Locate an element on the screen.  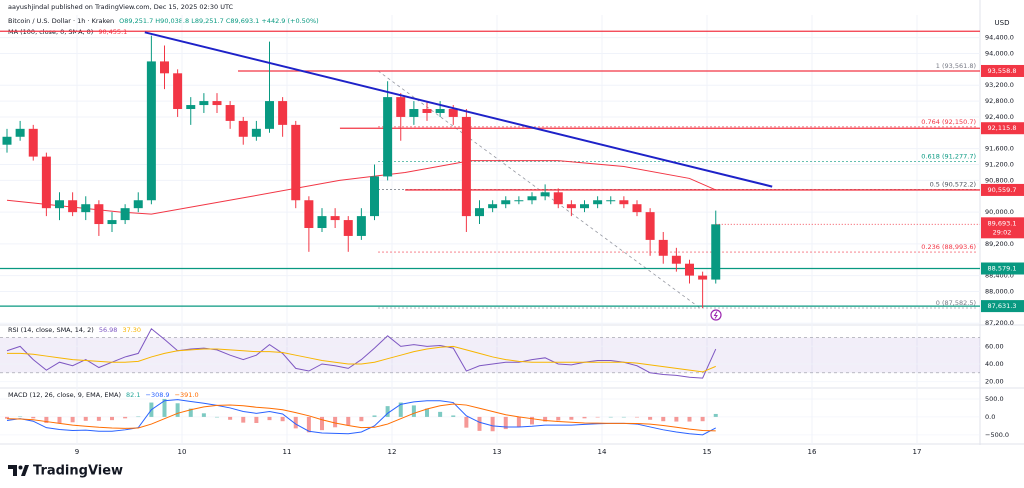
readout: 37.30 is located at coordinates (131, 330).